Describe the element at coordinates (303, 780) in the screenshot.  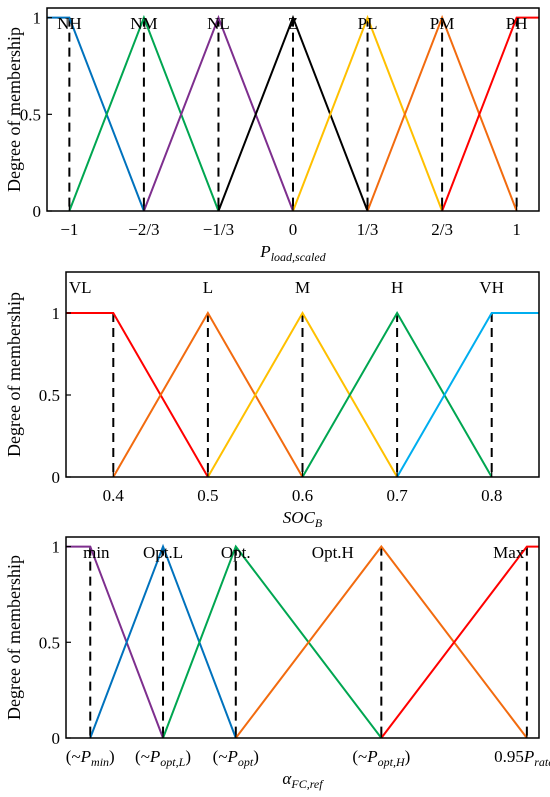
I see `x-axis-label: αFC,ref` at that location.